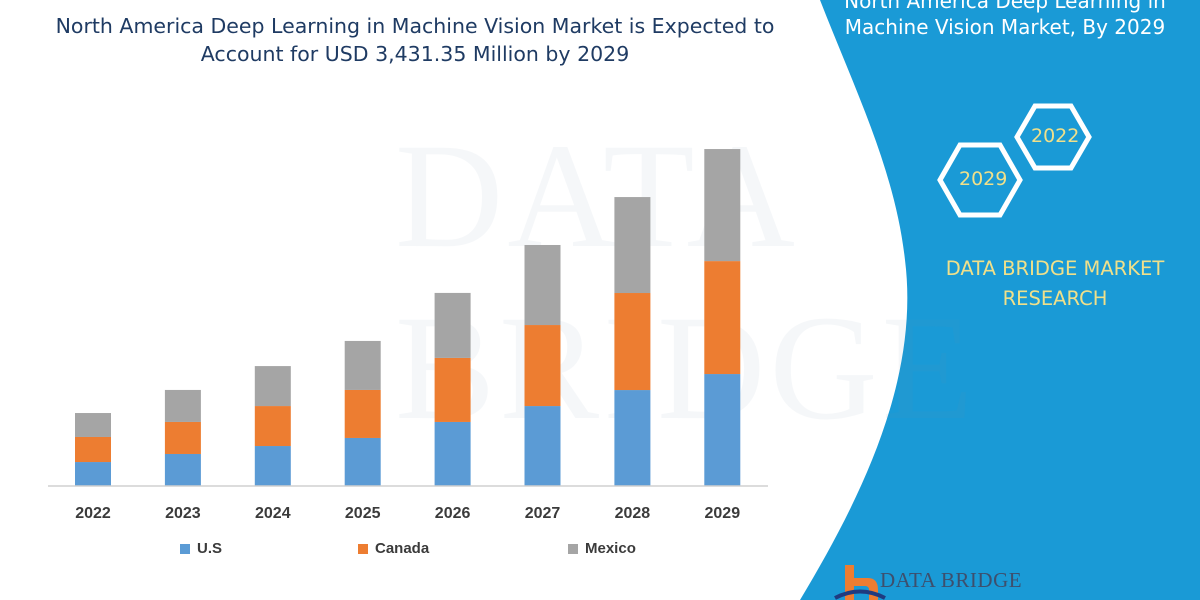  I want to click on side-title-line1: North America Deep Learning in, so click(1005, 6).